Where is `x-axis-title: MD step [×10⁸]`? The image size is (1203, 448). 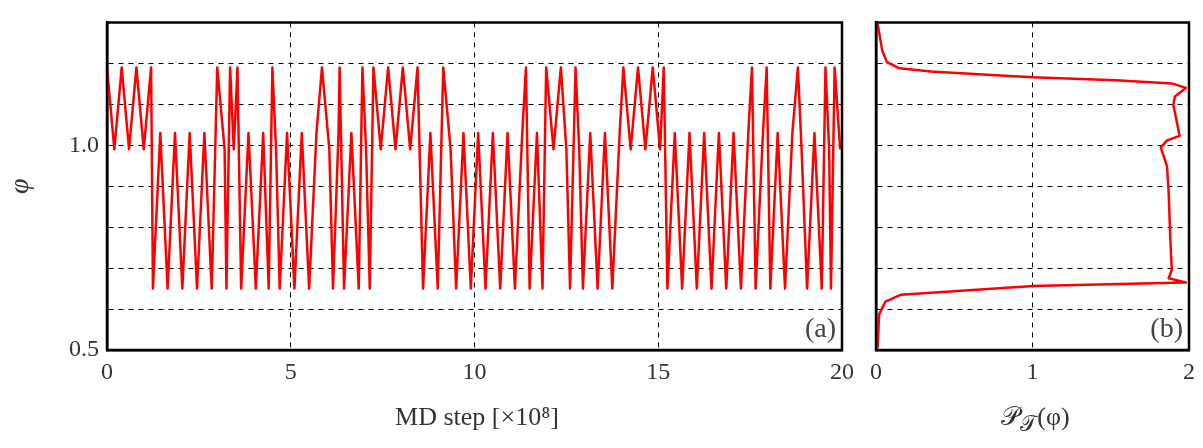 x-axis-title: MD step [×10⁸] is located at coordinates (477, 417).